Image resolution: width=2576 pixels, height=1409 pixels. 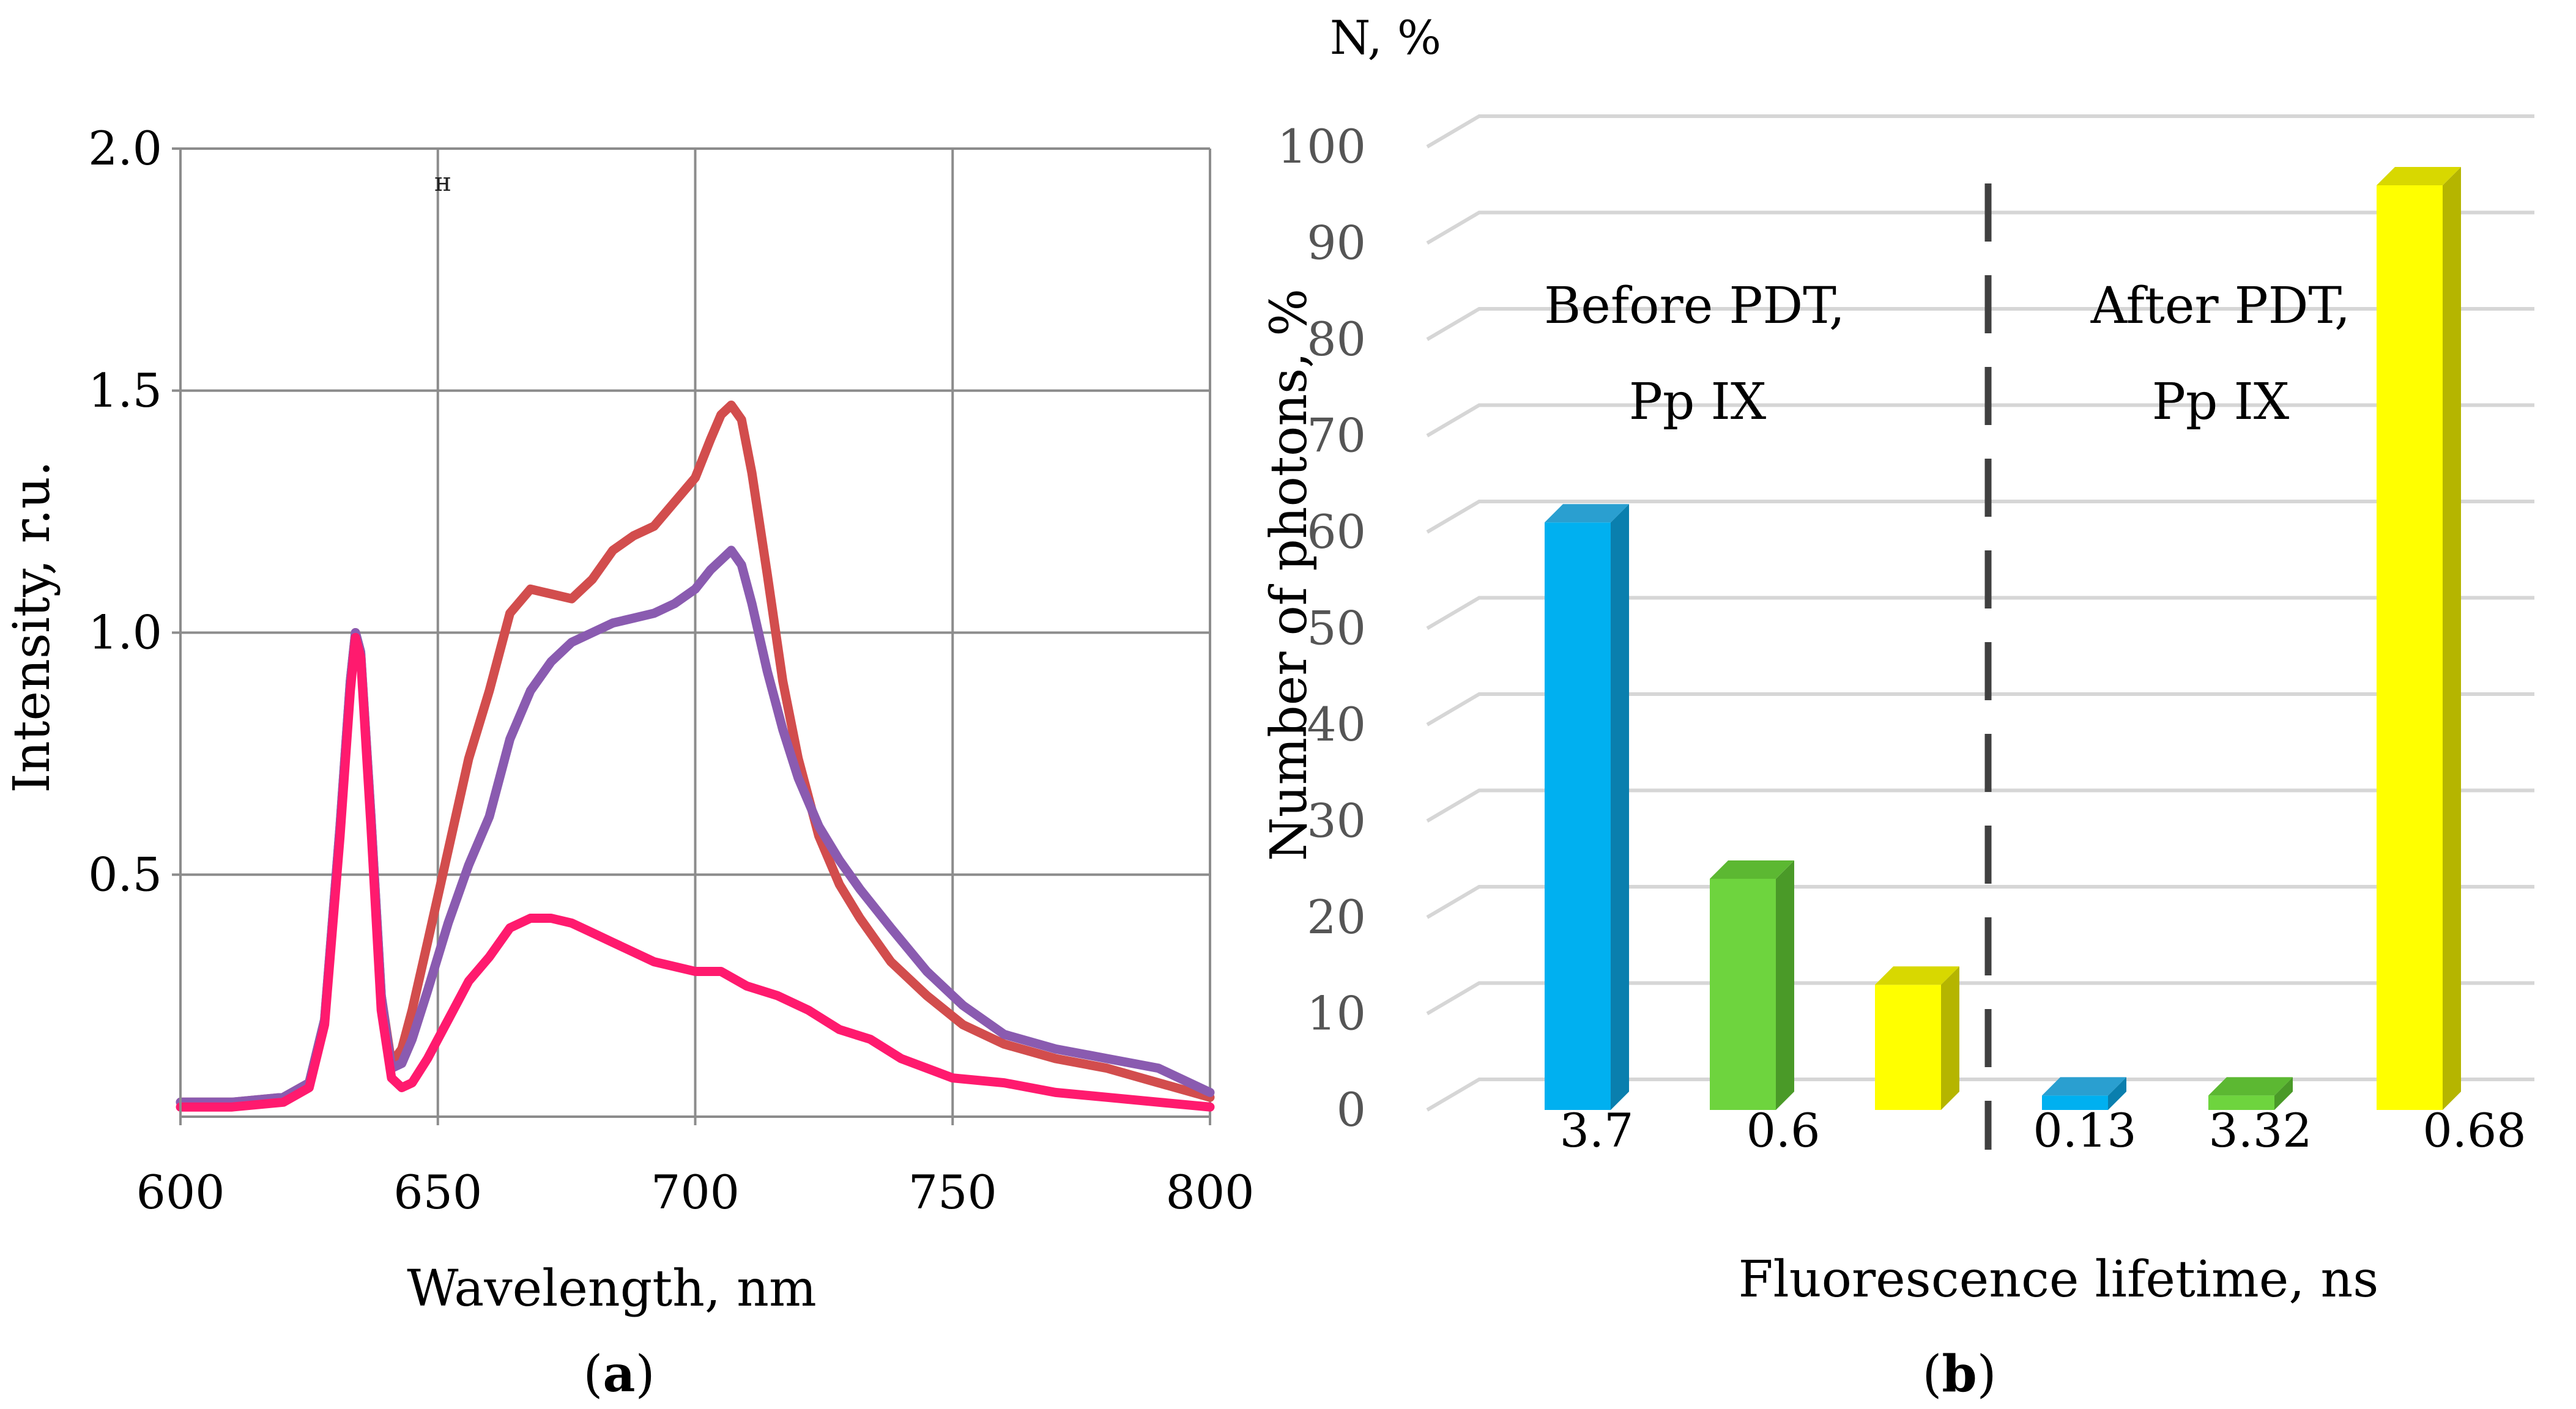 I want to click on panel-a-x-axis-label: Wavelength, nm, so click(x=611, y=1289).